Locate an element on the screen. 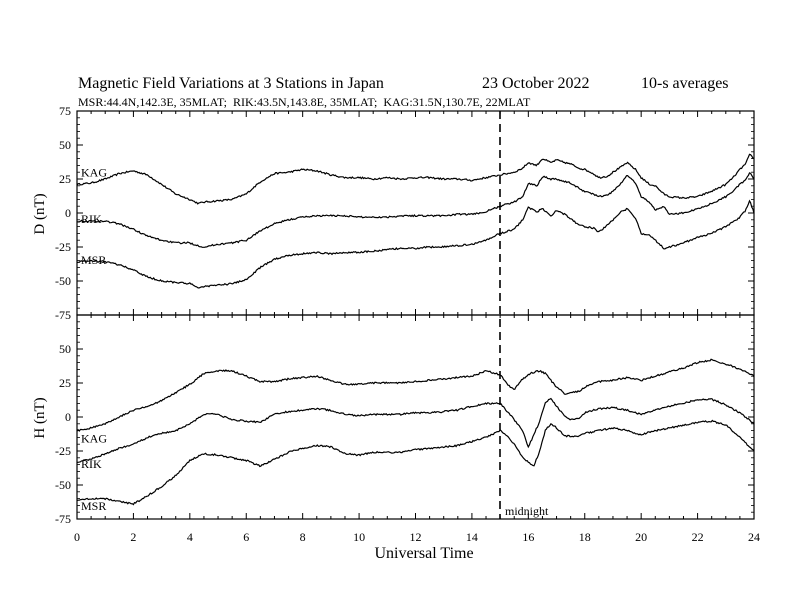 The image size is (792, 612). y-tick-label: 75 is located at coordinates (65, 111).